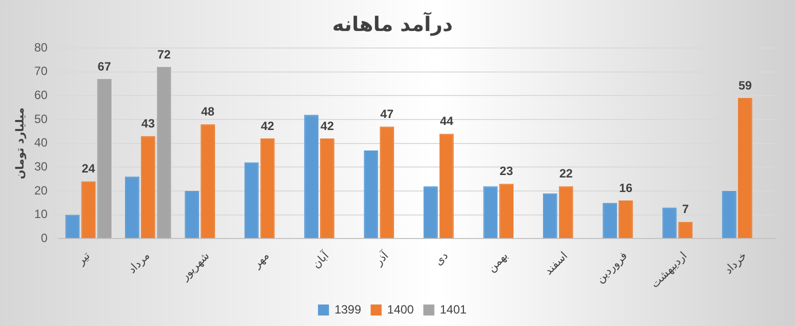 Image resolution: width=795 pixels, height=326 pixels. I want to click on x-tick-label: فروردین, so click(612, 267).